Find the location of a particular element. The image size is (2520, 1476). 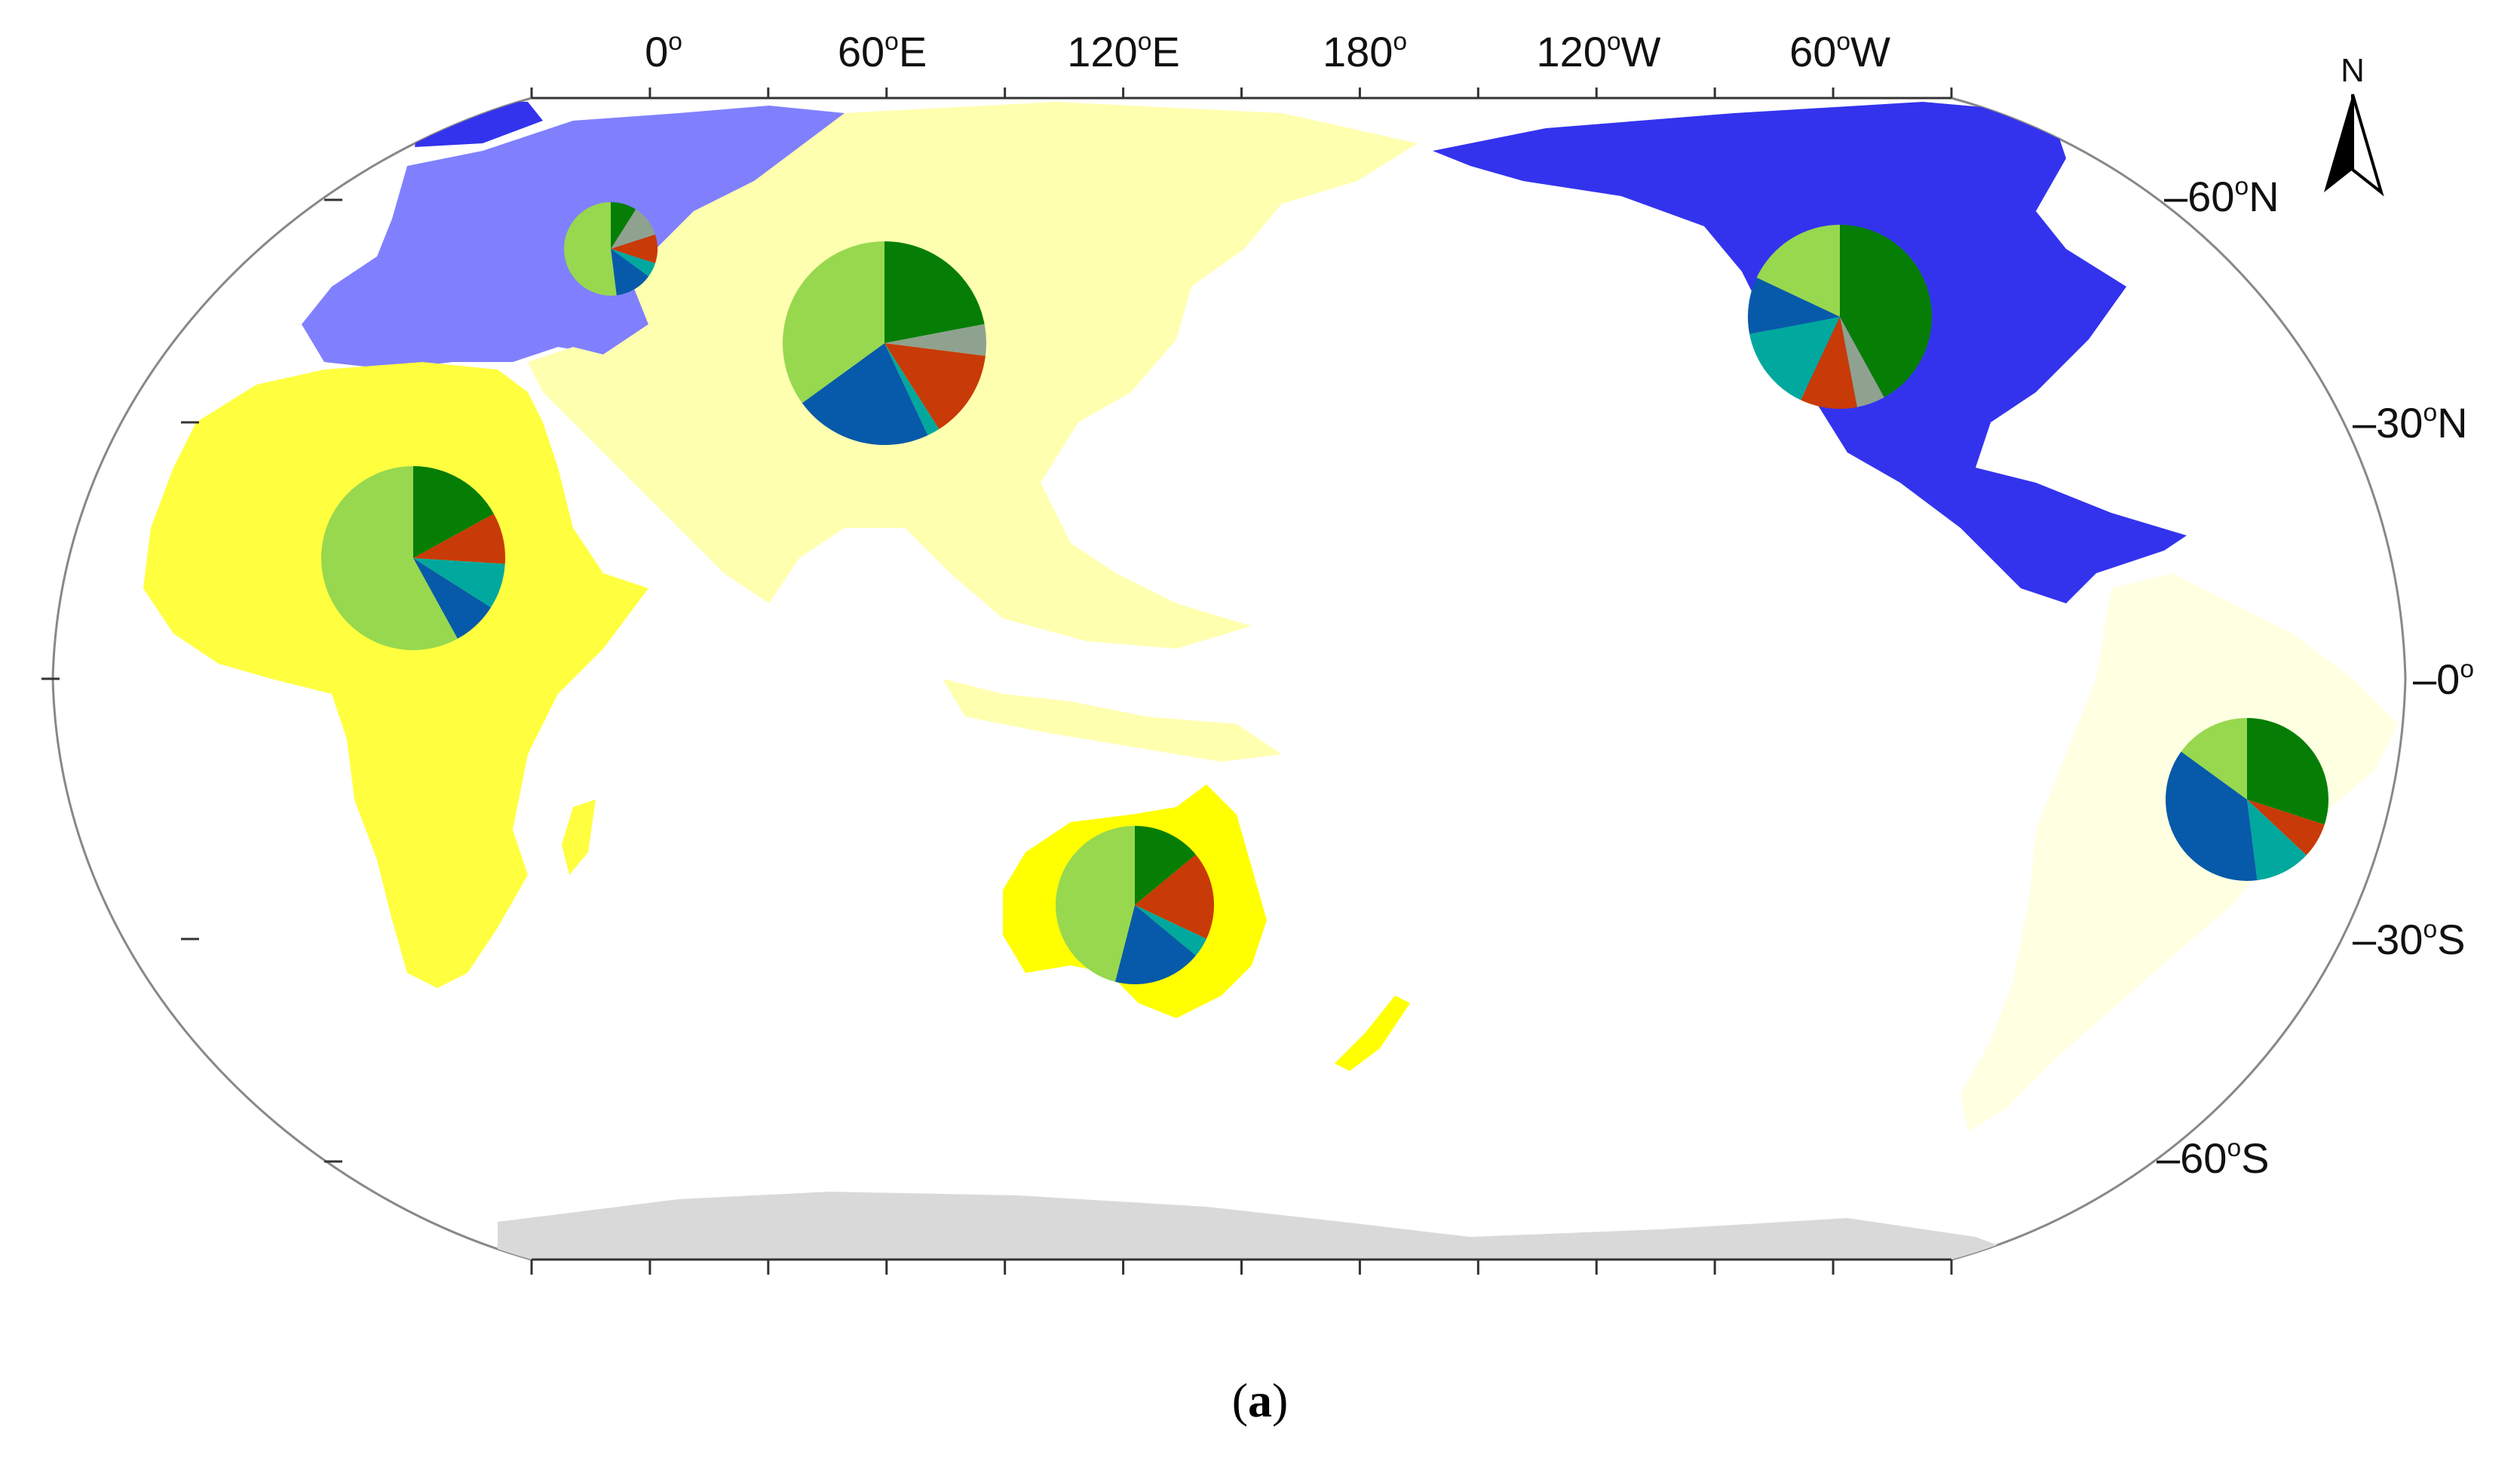

longitude-labels: 0o 60oE 120oE 180o 120oW 60oW is located at coordinates (1267, 51).